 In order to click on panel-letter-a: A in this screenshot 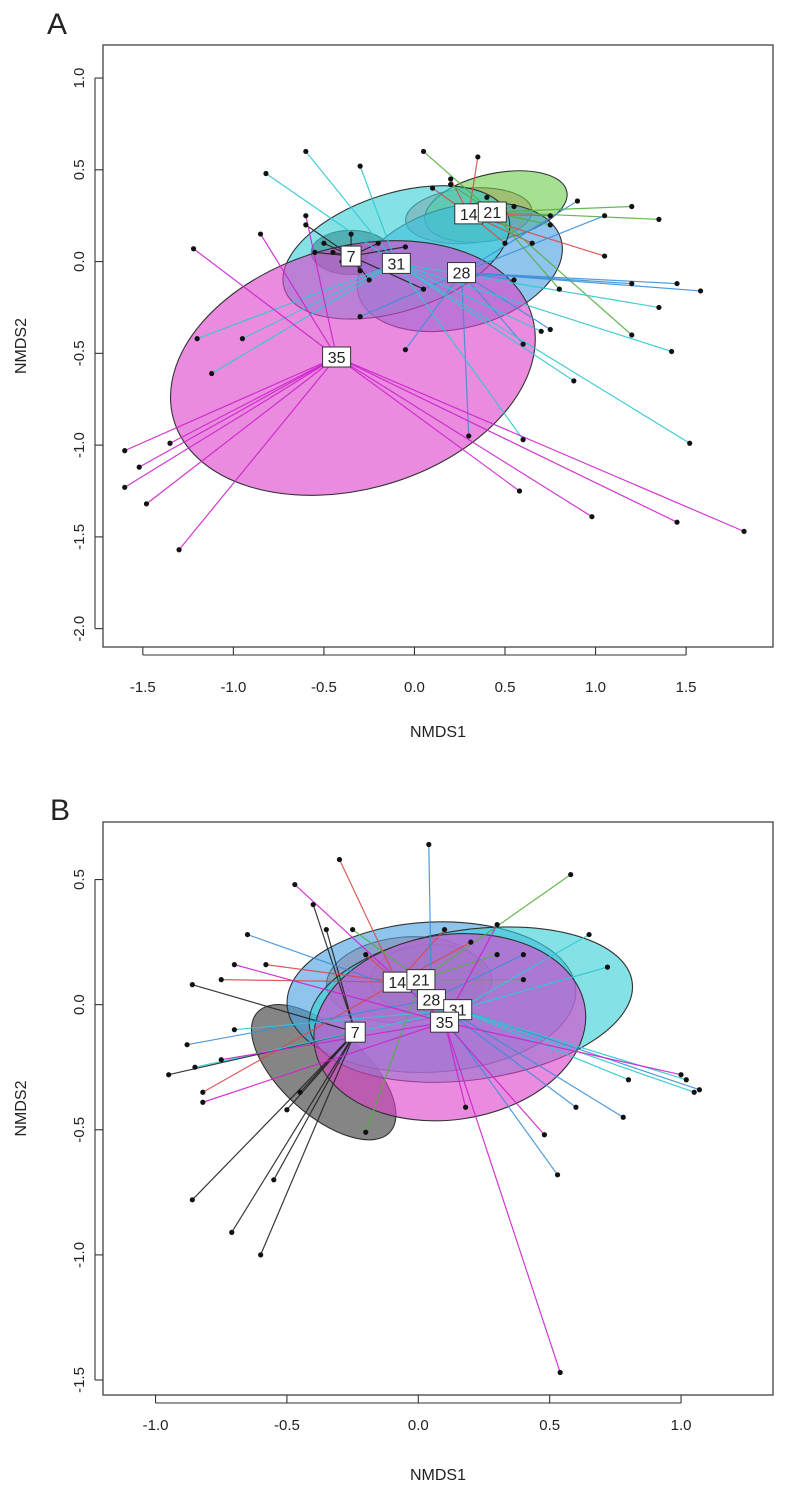, I will do `click(57, 24)`.